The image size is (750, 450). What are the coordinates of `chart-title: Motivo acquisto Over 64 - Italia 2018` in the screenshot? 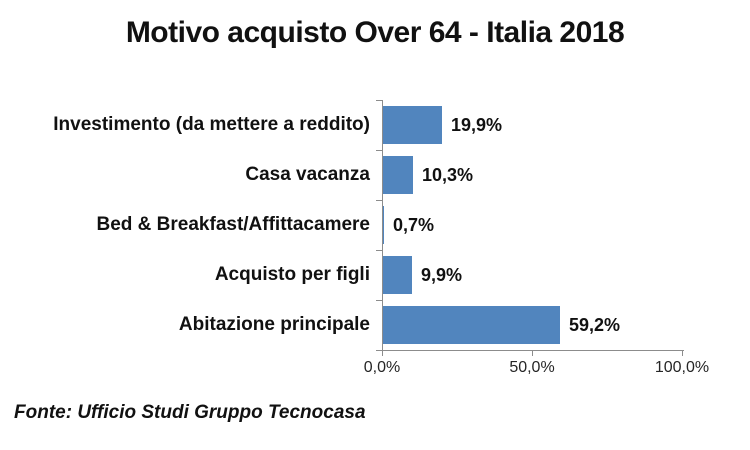 It's located at (375, 32).